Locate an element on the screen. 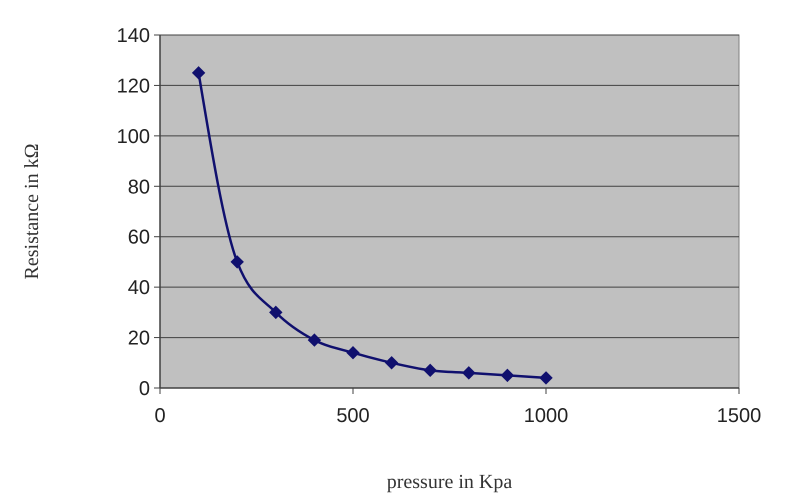 The height and width of the screenshot is (500, 790). x-tick-label: 0 is located at coordinates (160, 416).